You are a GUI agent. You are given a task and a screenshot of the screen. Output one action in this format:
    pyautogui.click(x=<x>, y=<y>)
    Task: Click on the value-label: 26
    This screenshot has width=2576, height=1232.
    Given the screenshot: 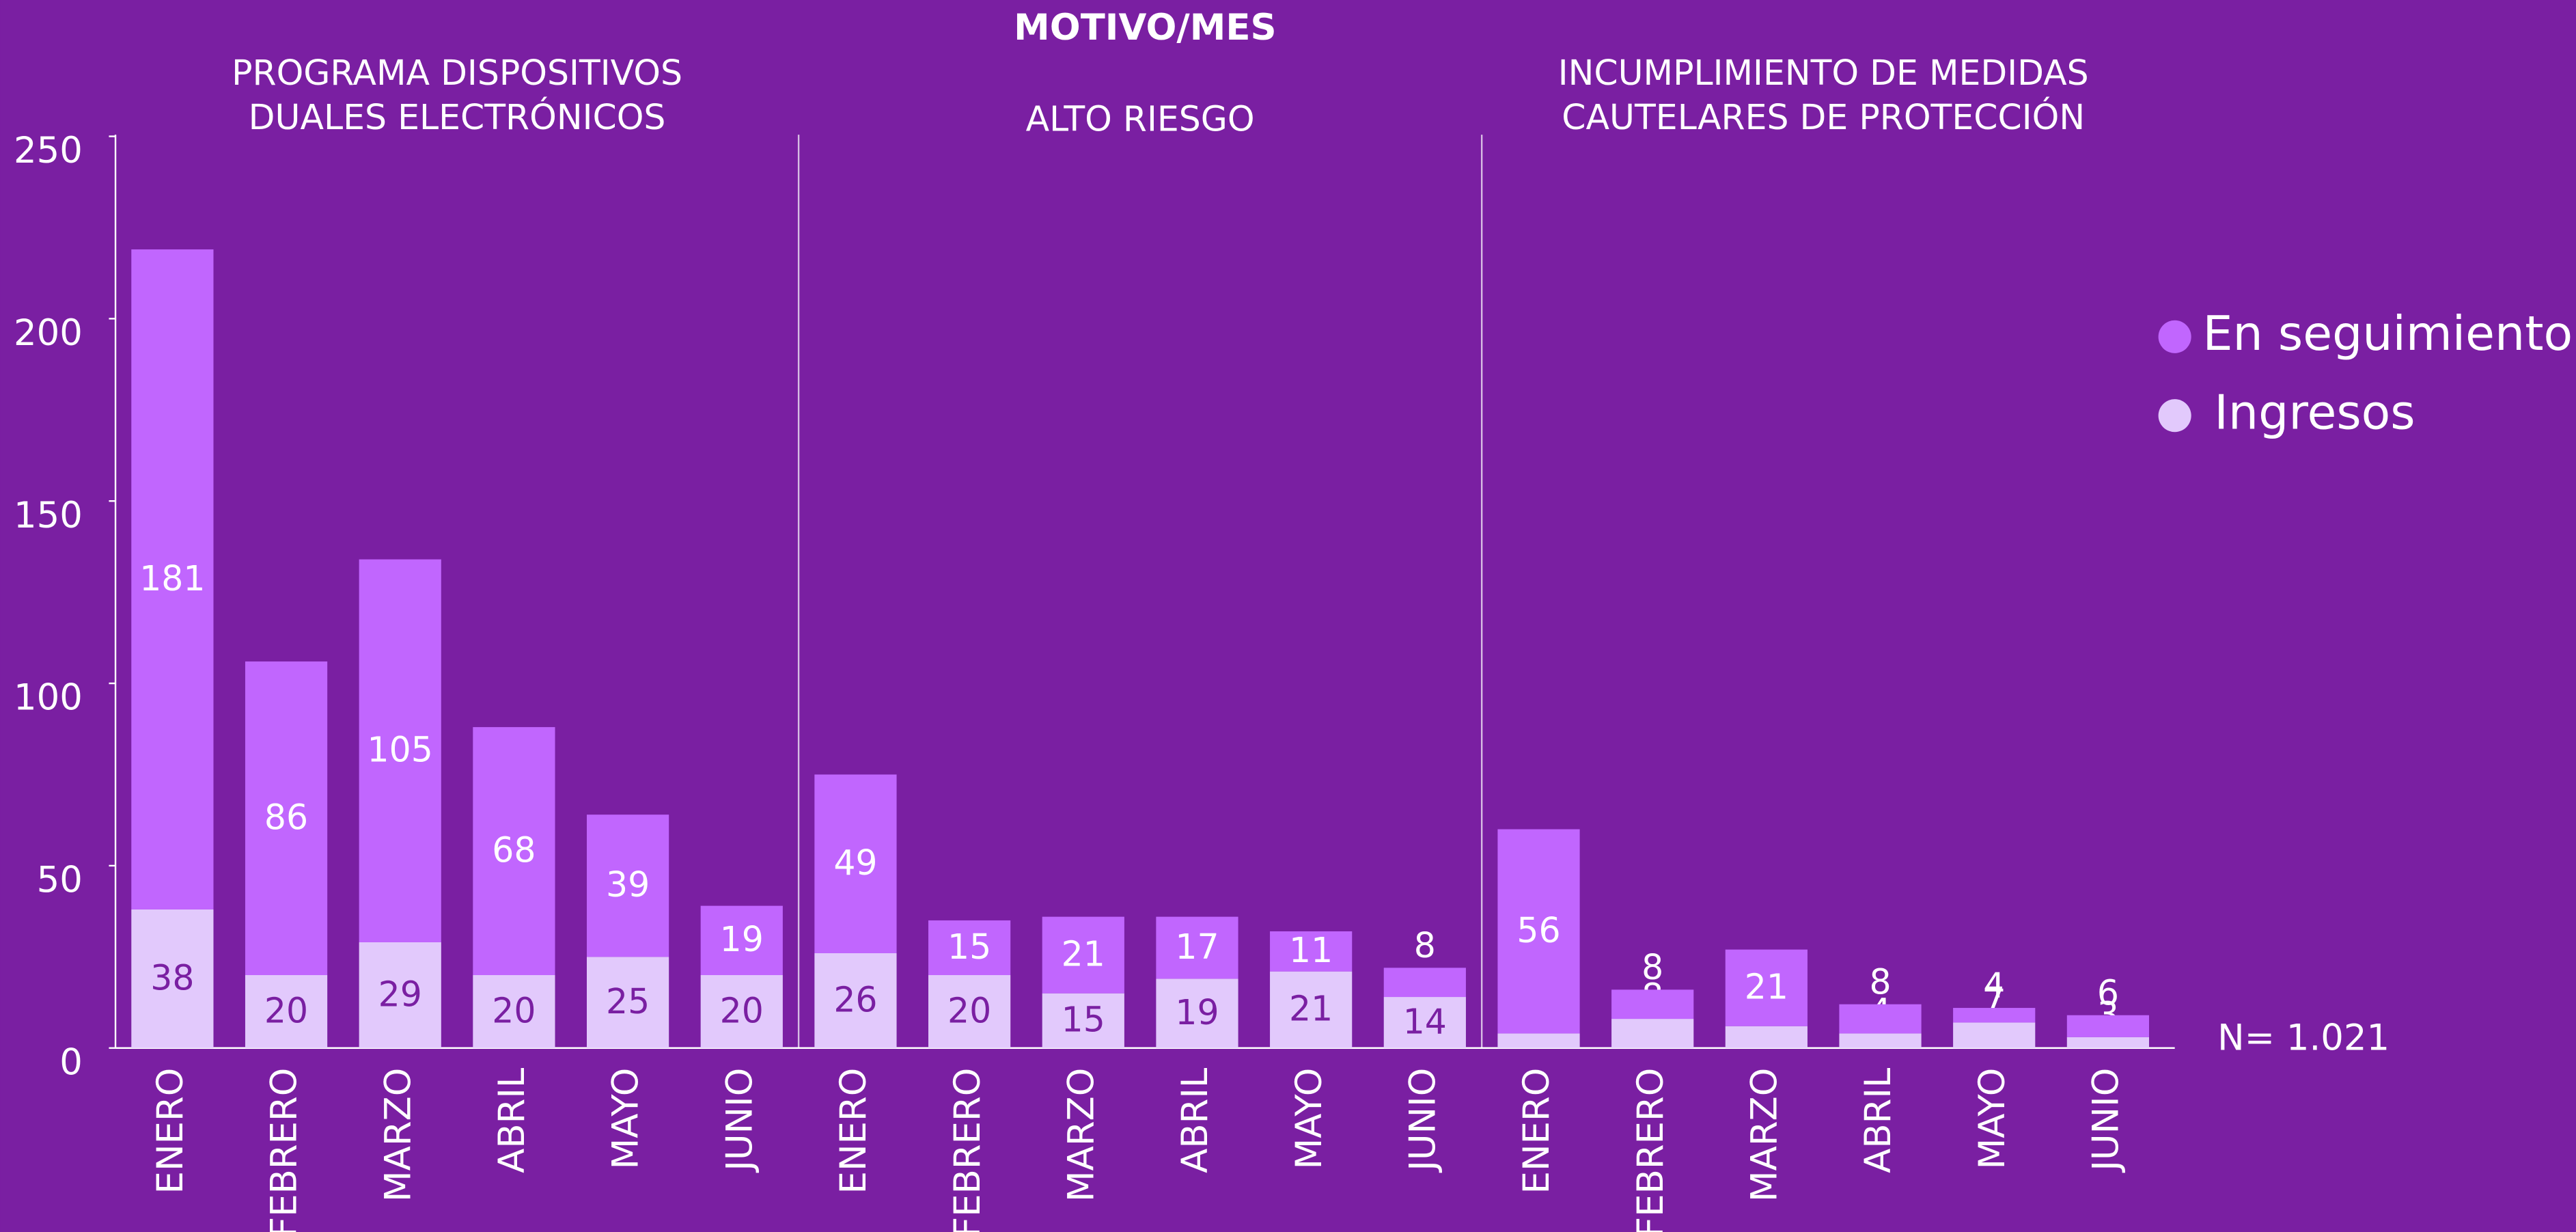 What is the action you would take?
    pyautogui.click(x=855, y=999)
    